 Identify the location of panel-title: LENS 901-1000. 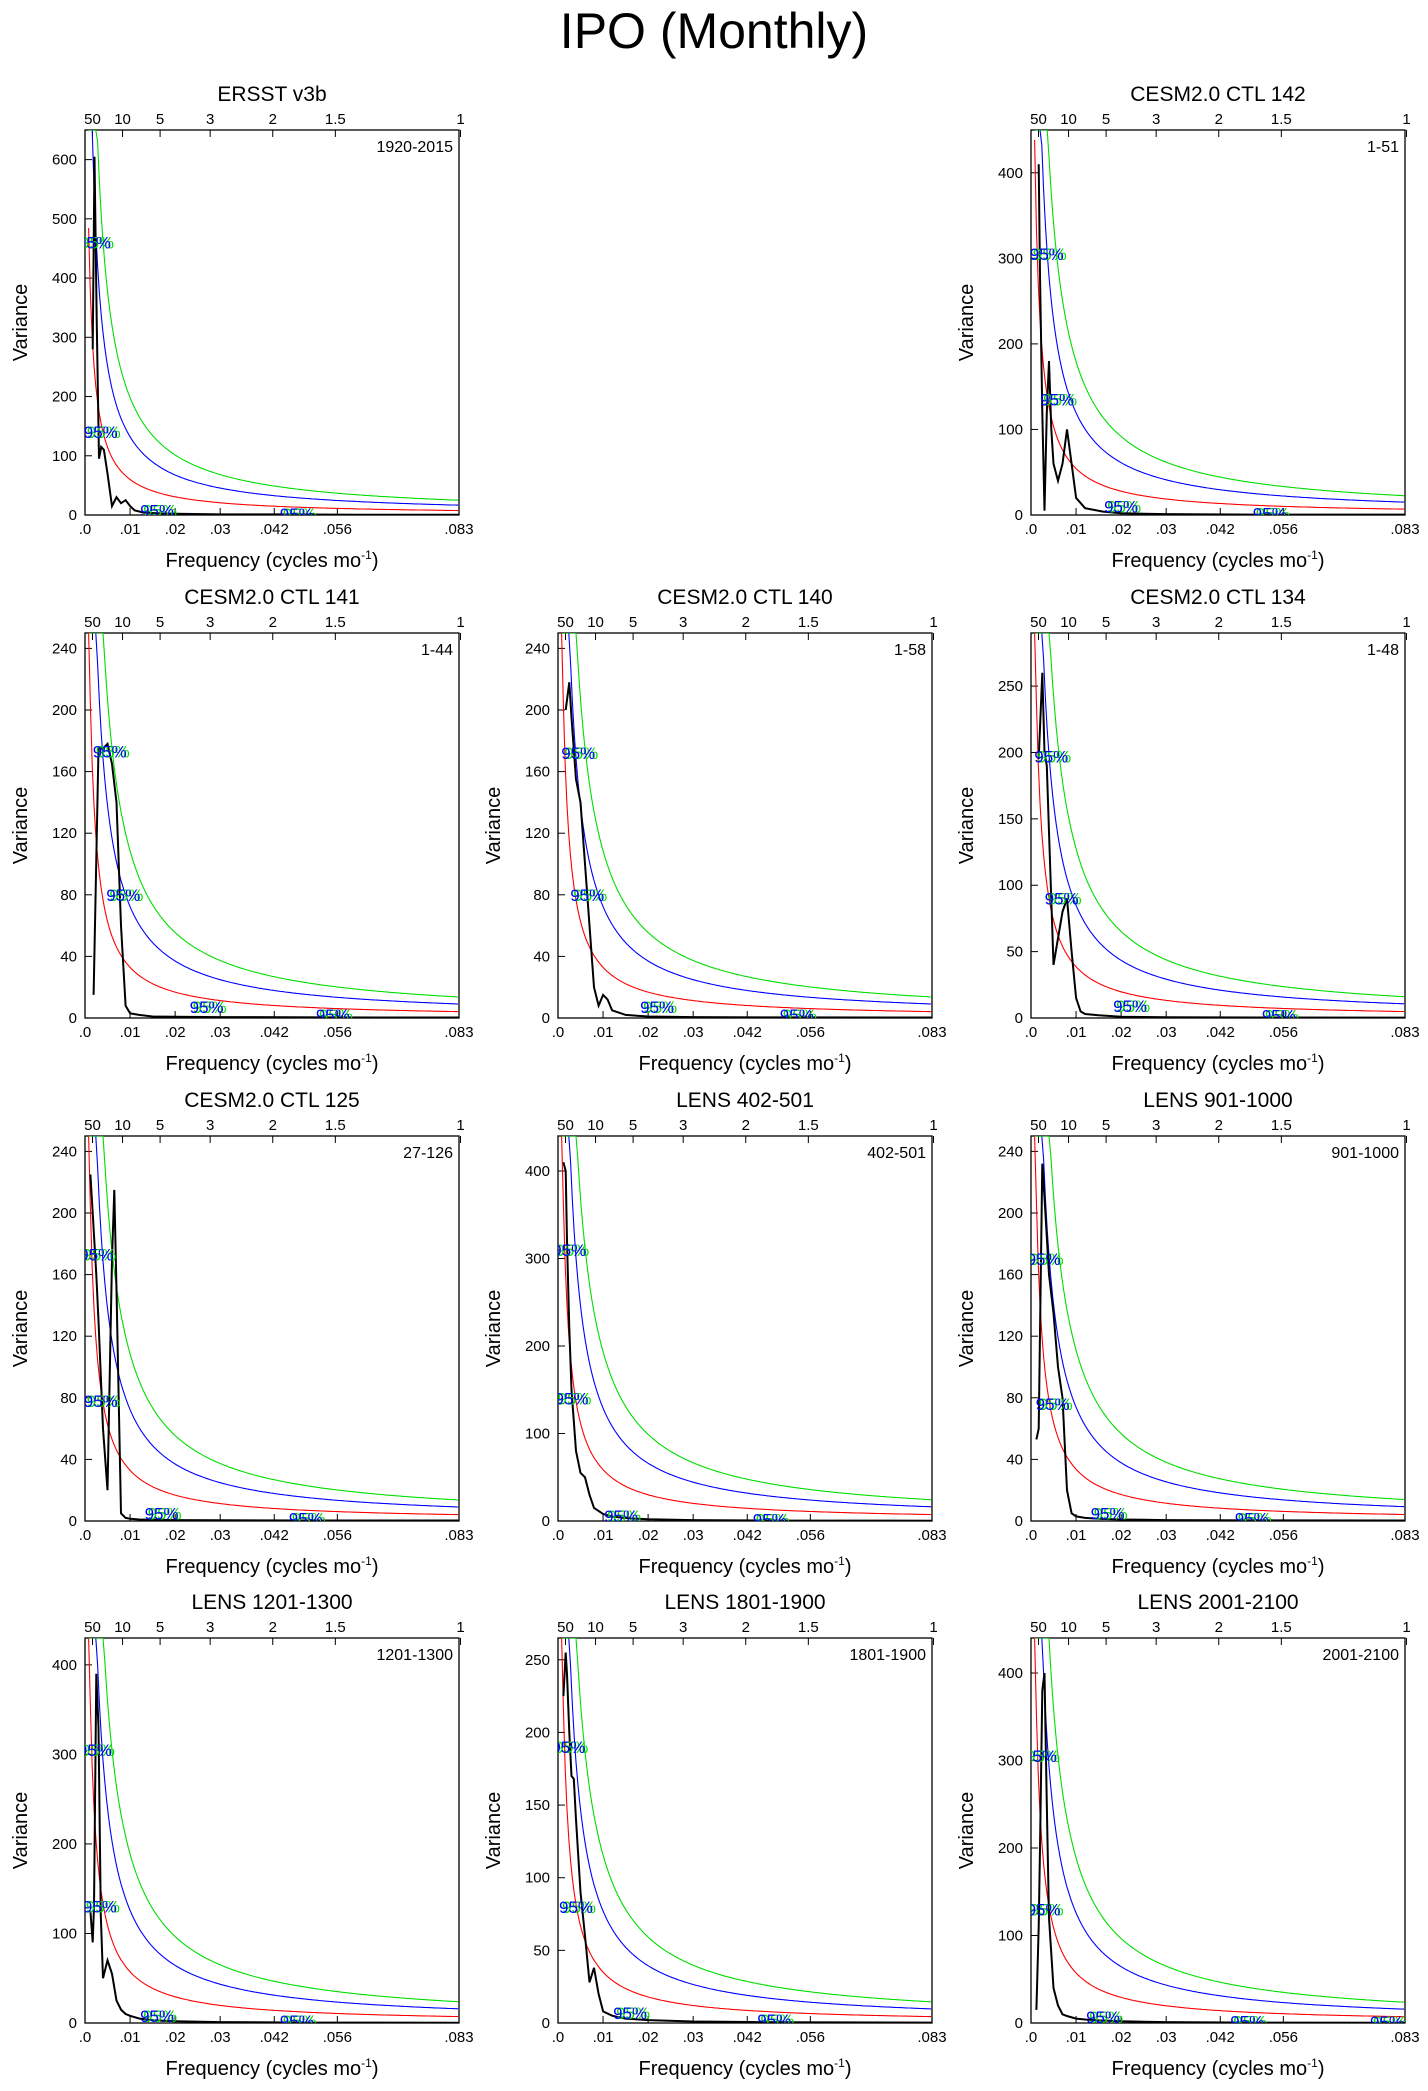
(1217, 1100).